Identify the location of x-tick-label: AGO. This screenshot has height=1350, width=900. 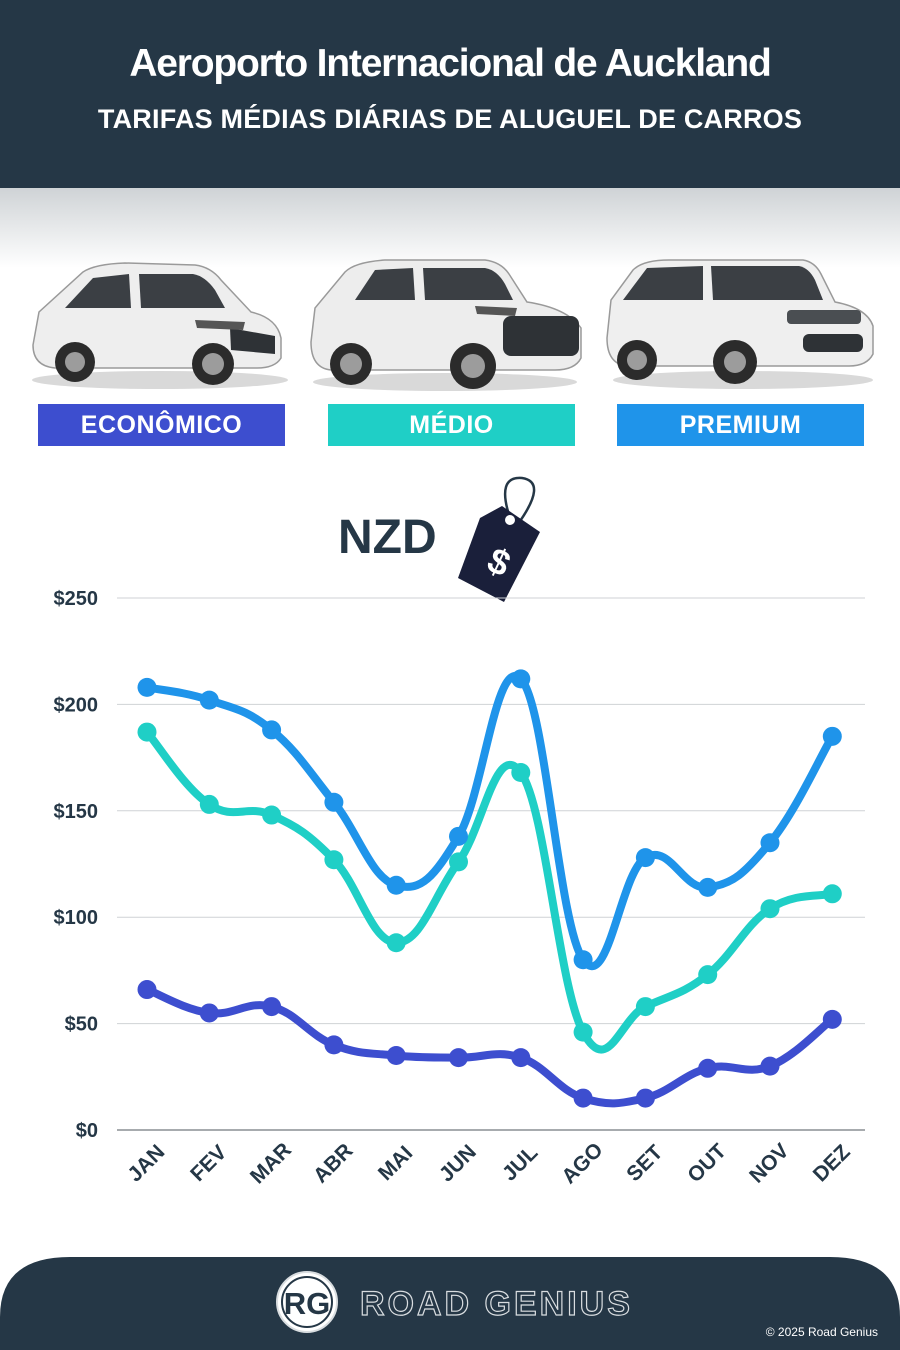
(582, 1163).